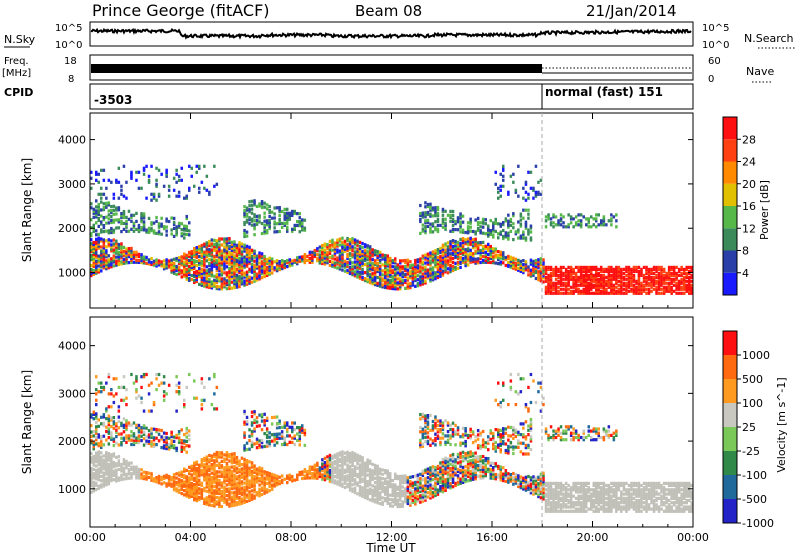 Image resolution: width=800 pixels, height=554 pixels. What do you see at coordinates (391, 33) in the screenshot?
I see `nsky-series` at bounding box center [391, 33].